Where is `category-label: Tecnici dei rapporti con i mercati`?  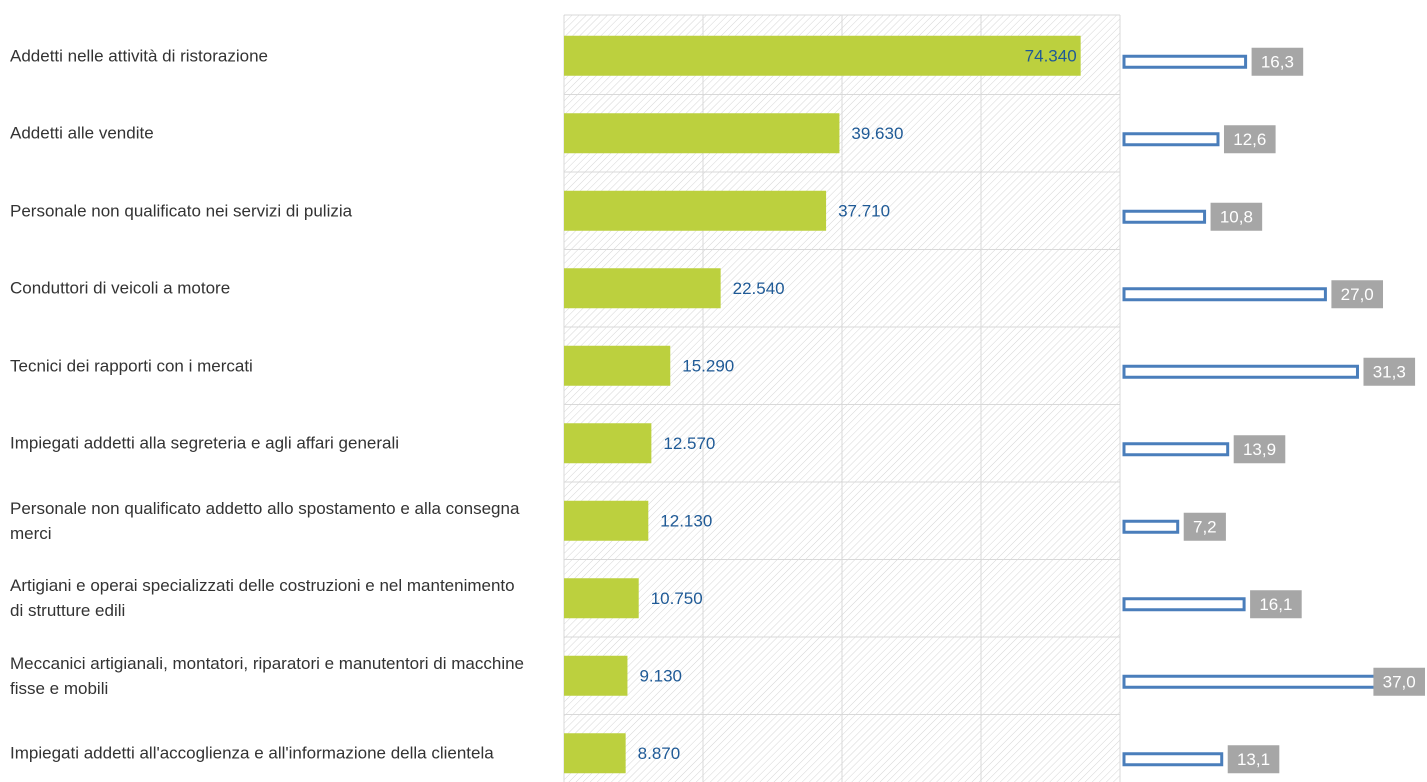 category-label: Tecnici dei rapporti con i mercati is located at coordinates (131, 366).